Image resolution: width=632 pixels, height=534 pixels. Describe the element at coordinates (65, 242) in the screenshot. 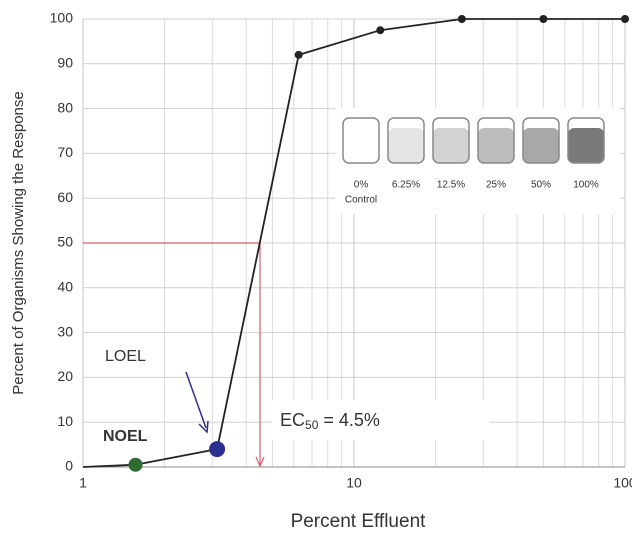

I see `y-tick-label: 50` at that location.